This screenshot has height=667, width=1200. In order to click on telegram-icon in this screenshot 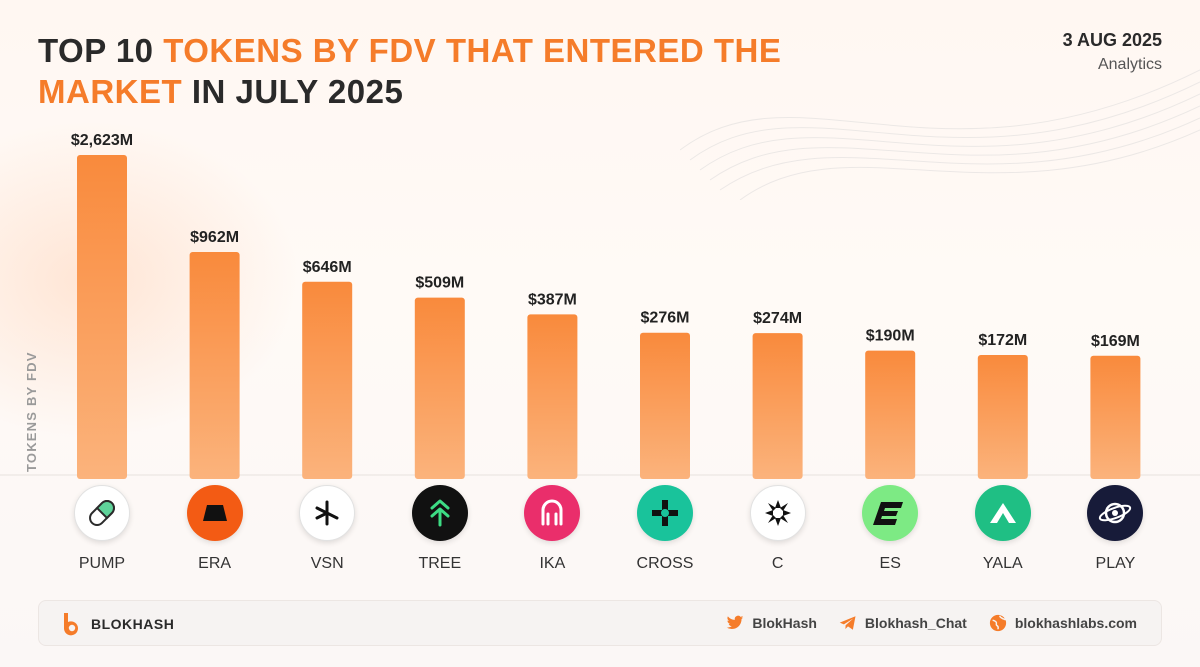, I will do `click(848, 623)`.